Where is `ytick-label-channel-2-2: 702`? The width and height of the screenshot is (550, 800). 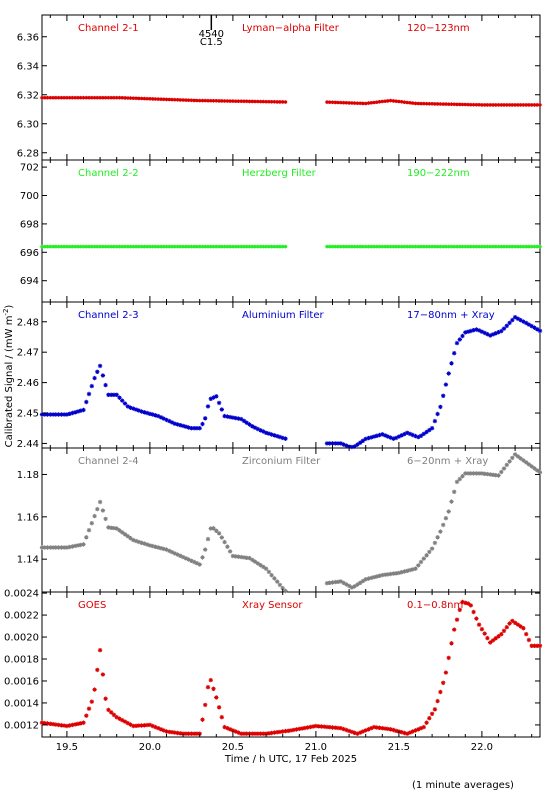
ytick-label-channel-2-2: 702 is located at coordinates (29, 168).